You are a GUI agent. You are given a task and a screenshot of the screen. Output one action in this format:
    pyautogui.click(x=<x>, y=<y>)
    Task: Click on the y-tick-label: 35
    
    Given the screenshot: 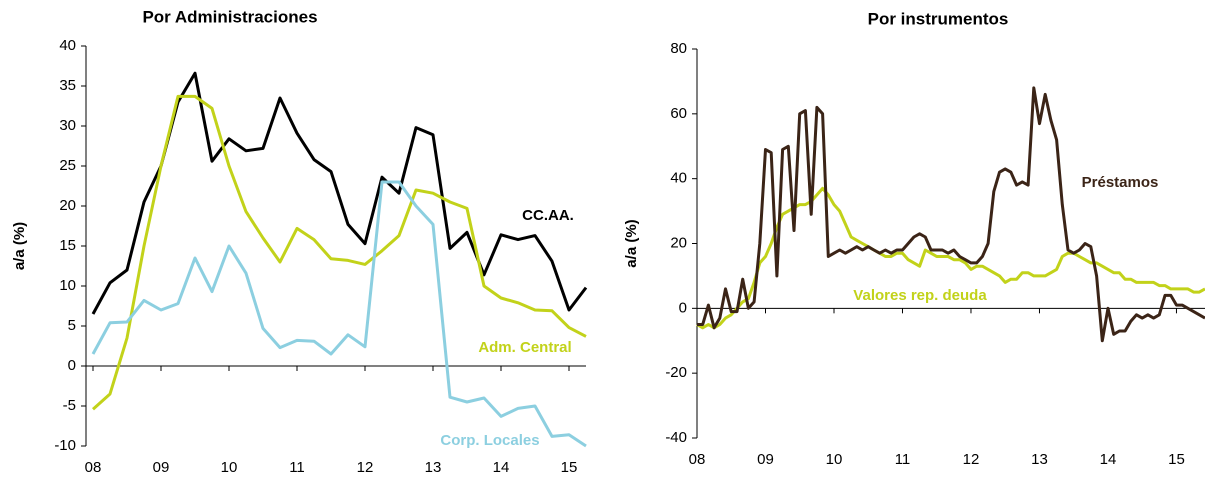 What is the action you would take?
    pyautogui.click(x=67, y=85)
    